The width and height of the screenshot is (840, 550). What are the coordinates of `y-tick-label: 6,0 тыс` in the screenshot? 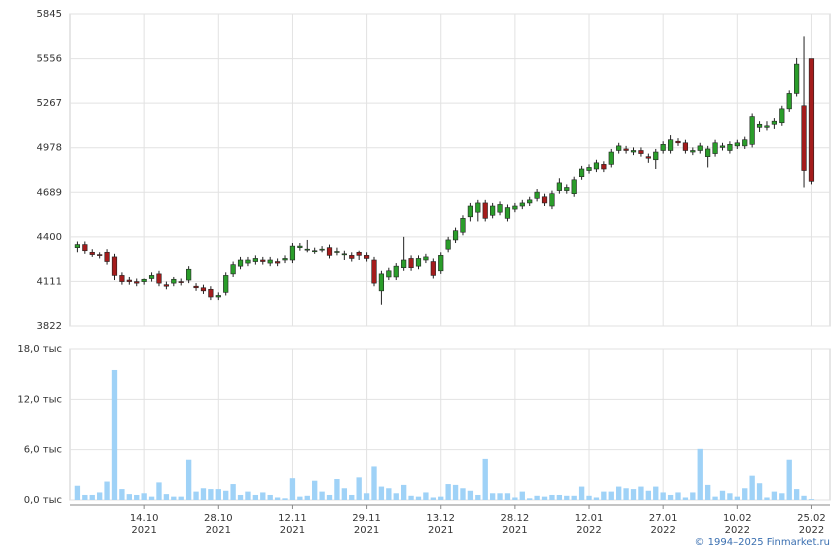 It's located at (43, 450).